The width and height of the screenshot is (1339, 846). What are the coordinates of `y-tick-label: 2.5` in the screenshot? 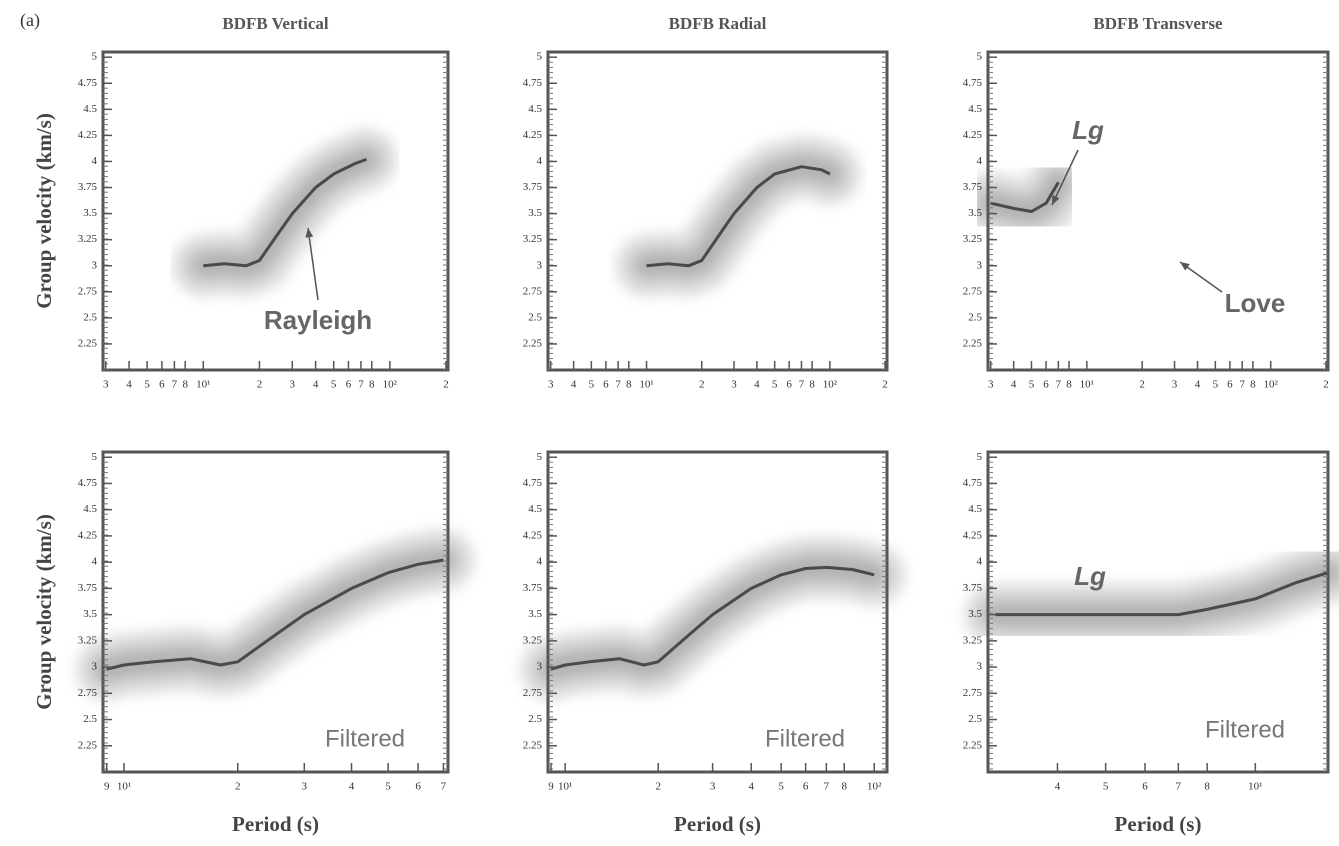 It's located at (535, 317).